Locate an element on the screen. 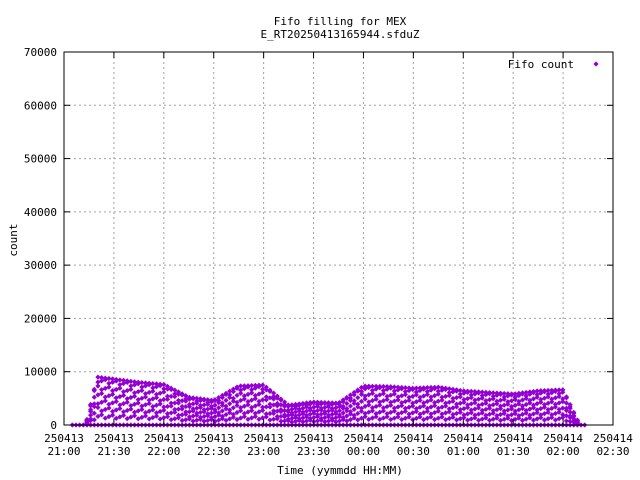 Image resolution: width=640 pixels, height=480 pixels. x-tick-time: 01:00 is located at coordinates (463, 451).